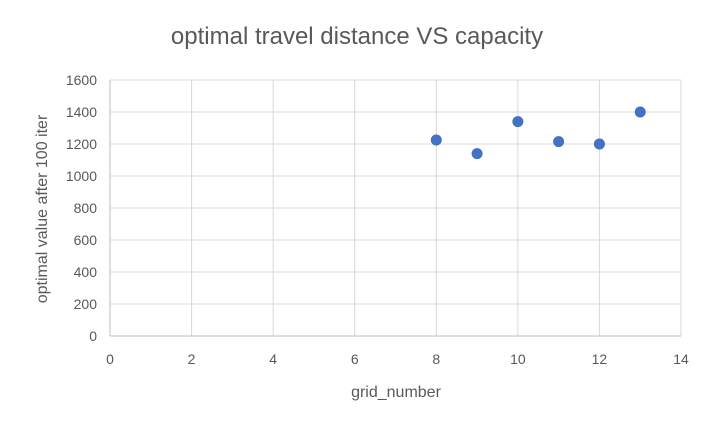  What do you see at coordinates (538, 133) in the screenshot?
I see `data-point-layer` at bounding box center [538, 133].